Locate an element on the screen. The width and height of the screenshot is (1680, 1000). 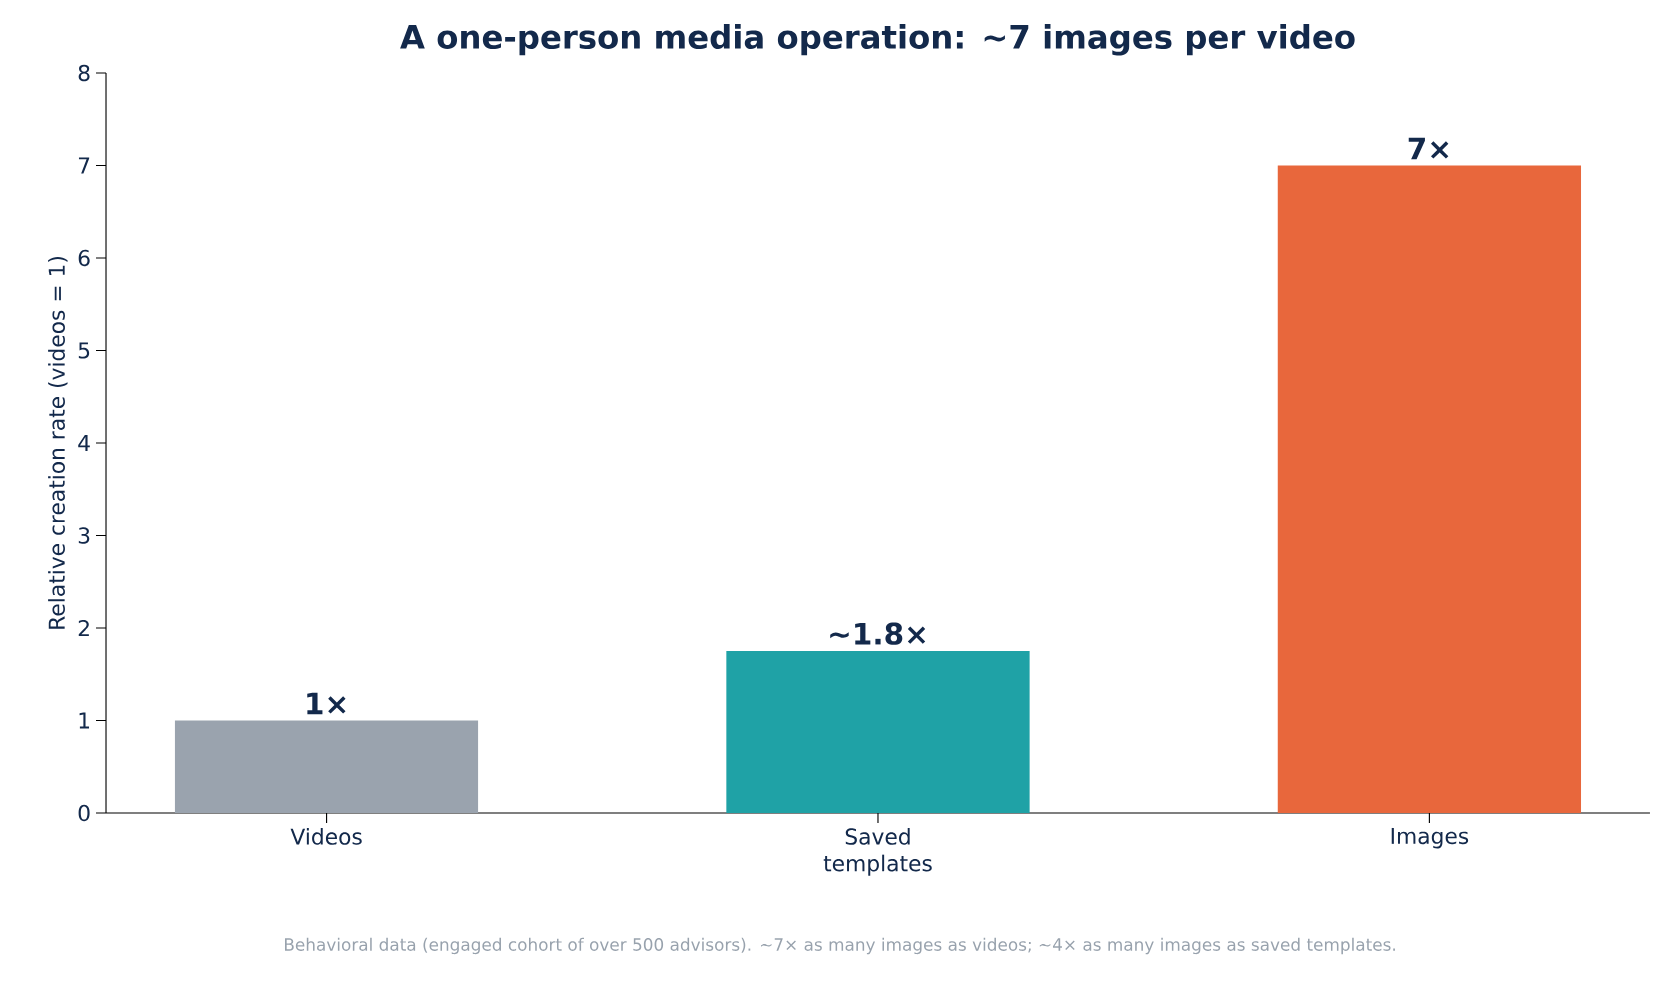
y-tick-label: 6 is located at coordinates (84, 258).